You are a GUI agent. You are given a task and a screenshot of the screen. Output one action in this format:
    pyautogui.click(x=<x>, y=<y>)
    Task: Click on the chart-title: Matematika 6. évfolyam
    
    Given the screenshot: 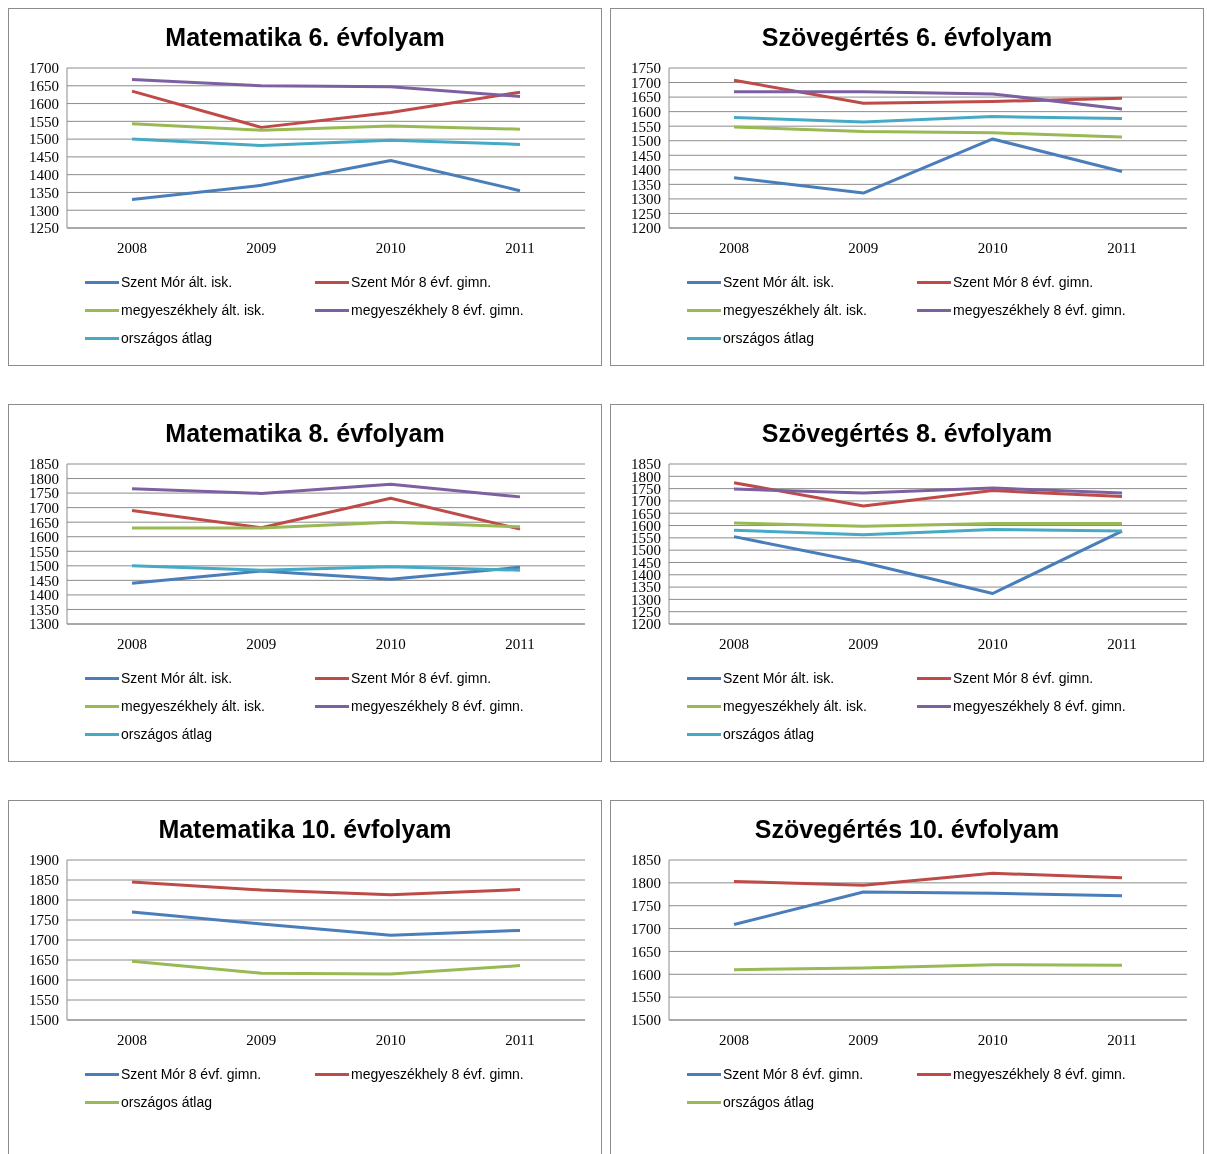 What is the action you would take?
    pyautogui.click(x=305, y=37)
    